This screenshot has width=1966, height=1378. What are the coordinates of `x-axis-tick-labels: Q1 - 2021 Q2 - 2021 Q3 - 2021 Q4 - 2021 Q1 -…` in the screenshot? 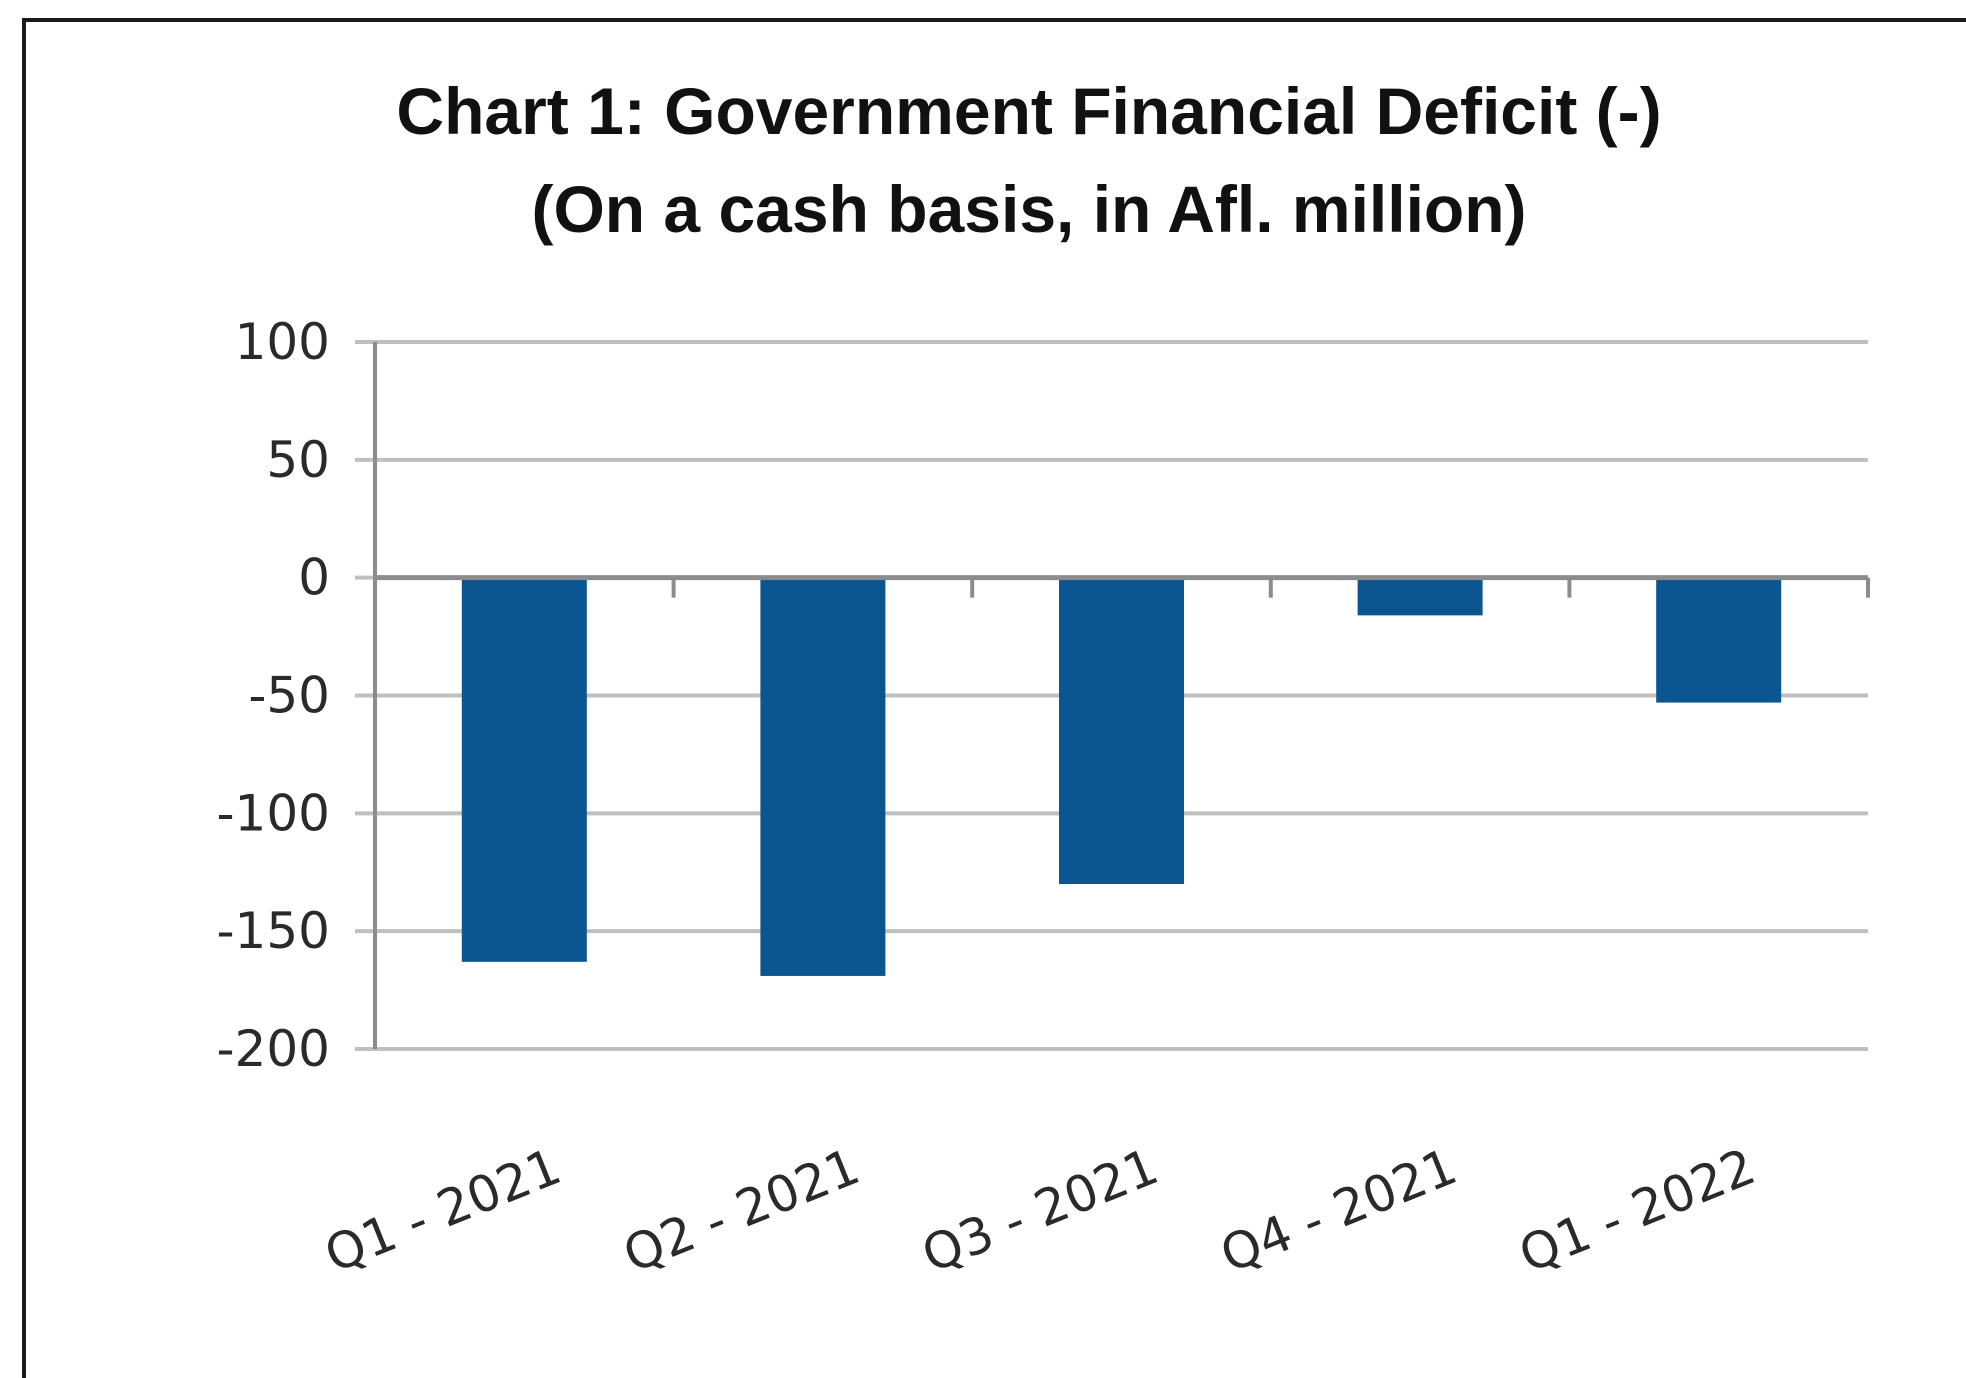 It's located at (1040, 1210).